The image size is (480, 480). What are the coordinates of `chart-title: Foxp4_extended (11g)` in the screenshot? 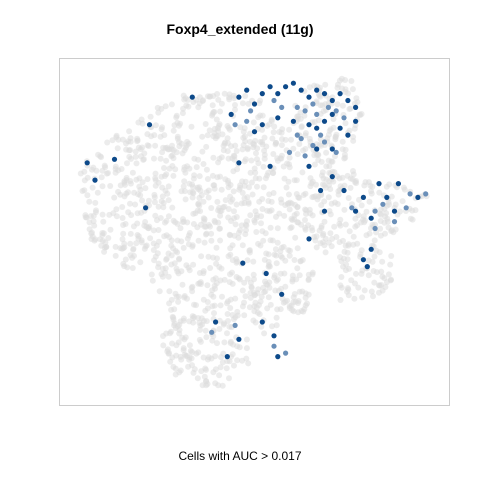 It's located at (240, 29).